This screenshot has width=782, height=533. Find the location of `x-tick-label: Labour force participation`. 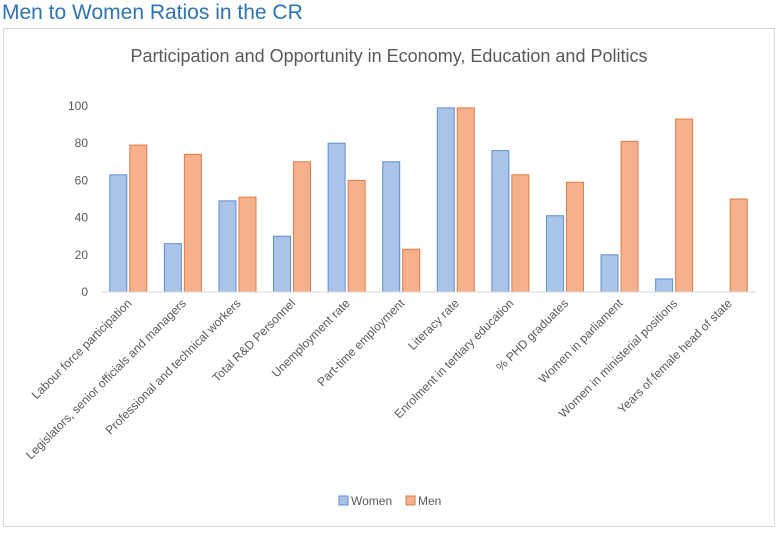

x-tick-label: Labour force participation is located at coordinates (82, 349).